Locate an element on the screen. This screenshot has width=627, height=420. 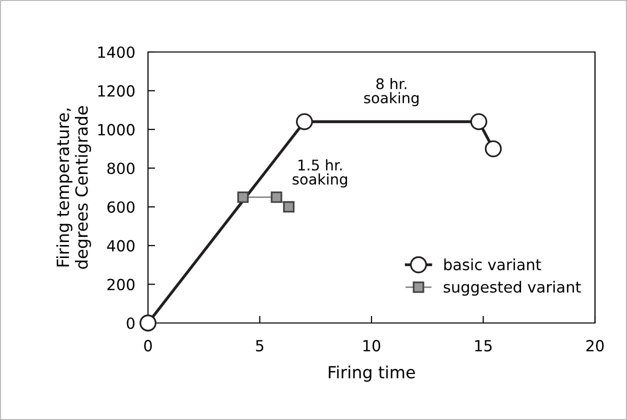
x-tick-label: 10 is located at coordinates (371, 346).